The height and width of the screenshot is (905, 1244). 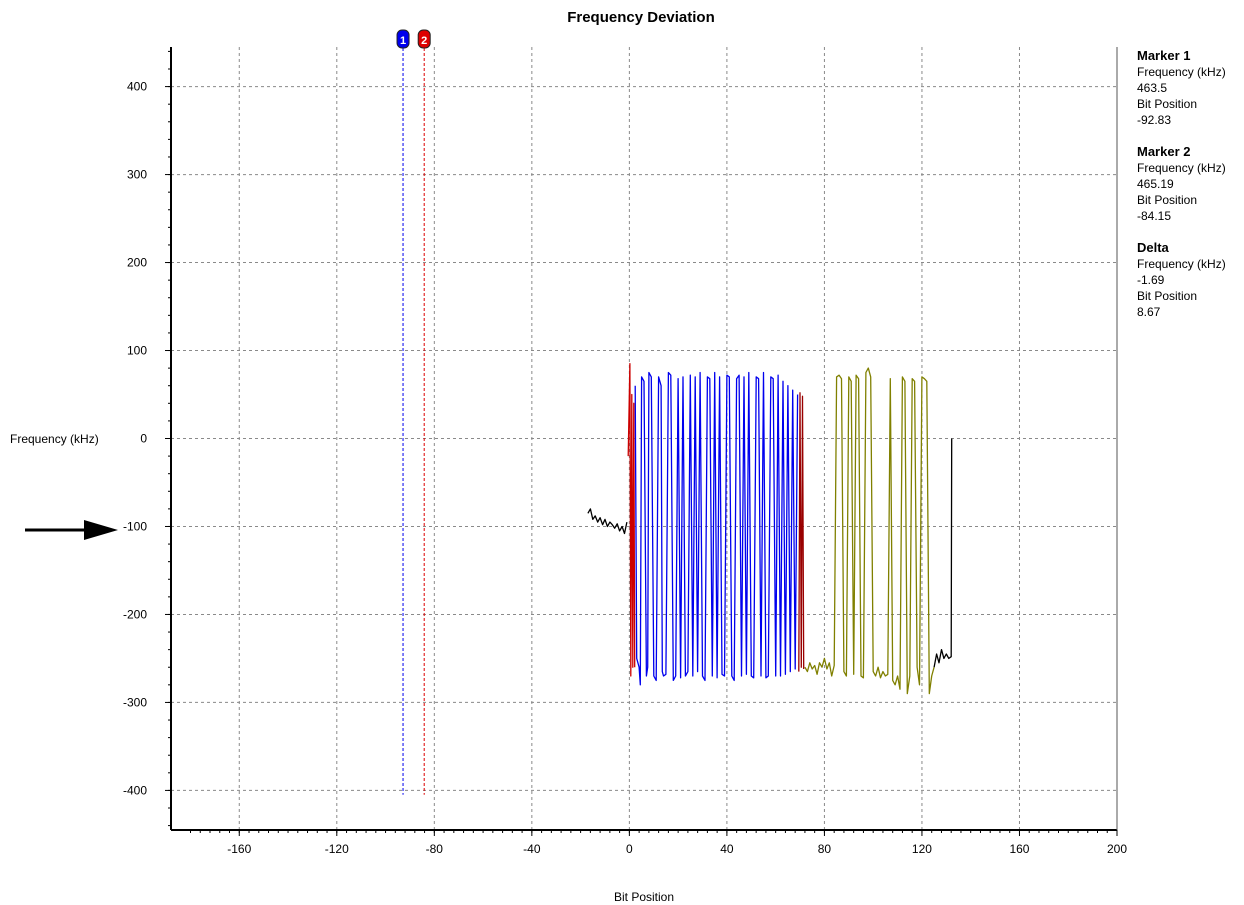 What do you see at coordinates (135, 702) in the screenshot?
I see `y-tick-label: -300` at bounding box center [135, 702].